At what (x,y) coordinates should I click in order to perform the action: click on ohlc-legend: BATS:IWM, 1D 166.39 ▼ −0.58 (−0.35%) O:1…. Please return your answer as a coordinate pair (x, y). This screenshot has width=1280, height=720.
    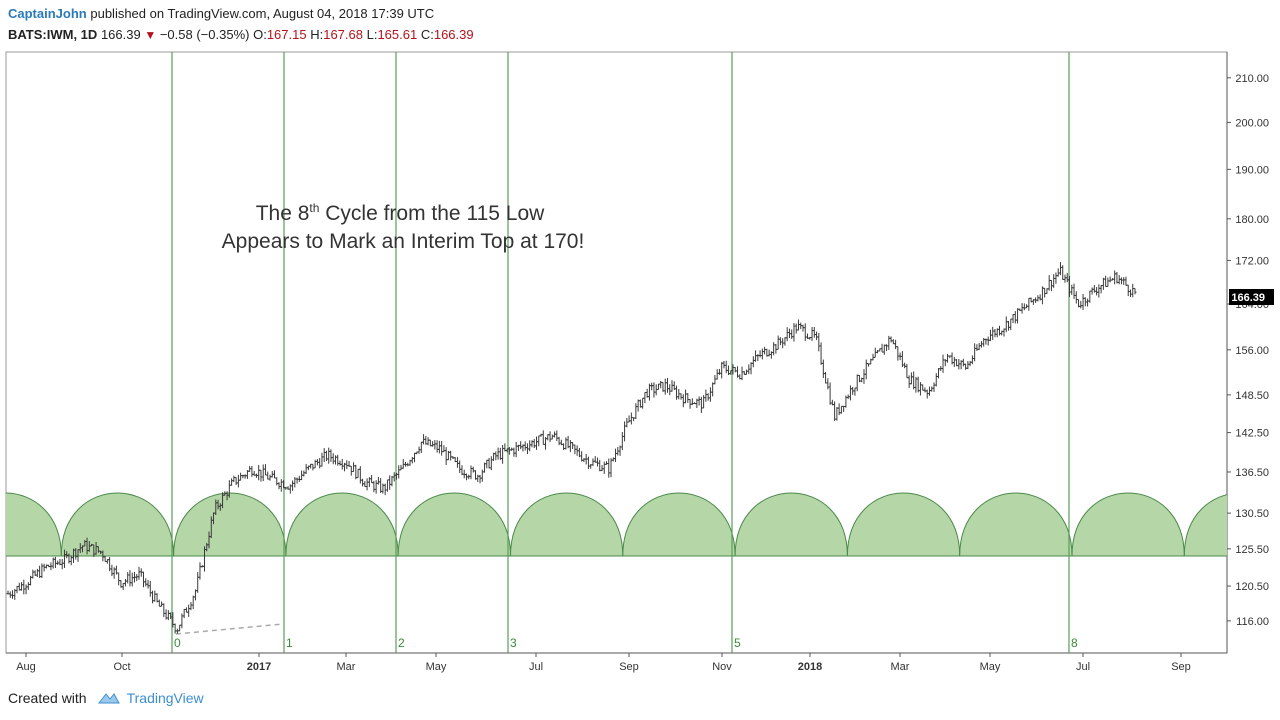
    Looking at the image, I should click on (241, 34).